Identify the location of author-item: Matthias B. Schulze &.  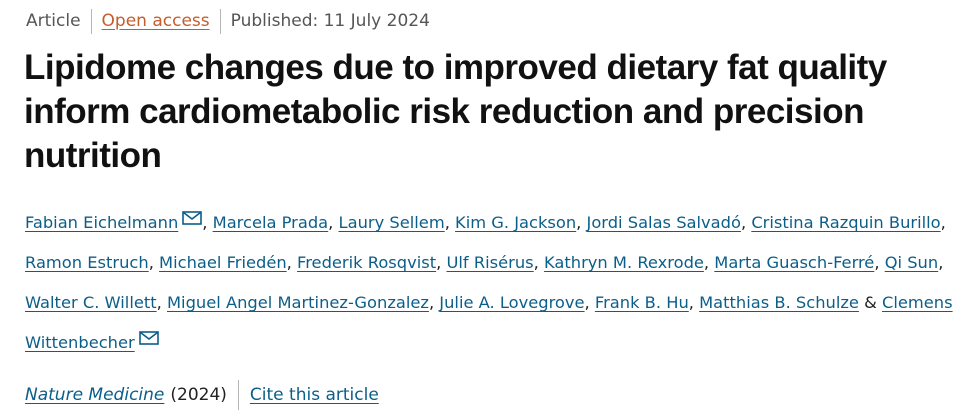
(790, 302).